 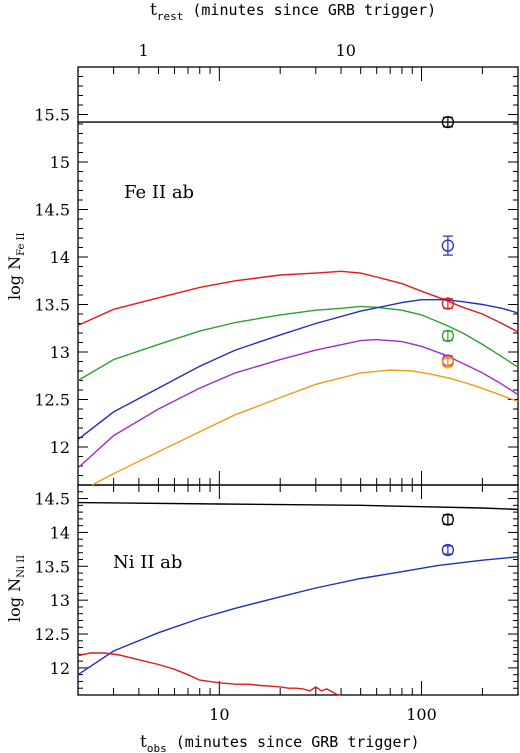 What do you see at coordinates (143, 50) in the screenshot?
I see `top-axis-tick-label: 1` at bounding box center [143, 50].